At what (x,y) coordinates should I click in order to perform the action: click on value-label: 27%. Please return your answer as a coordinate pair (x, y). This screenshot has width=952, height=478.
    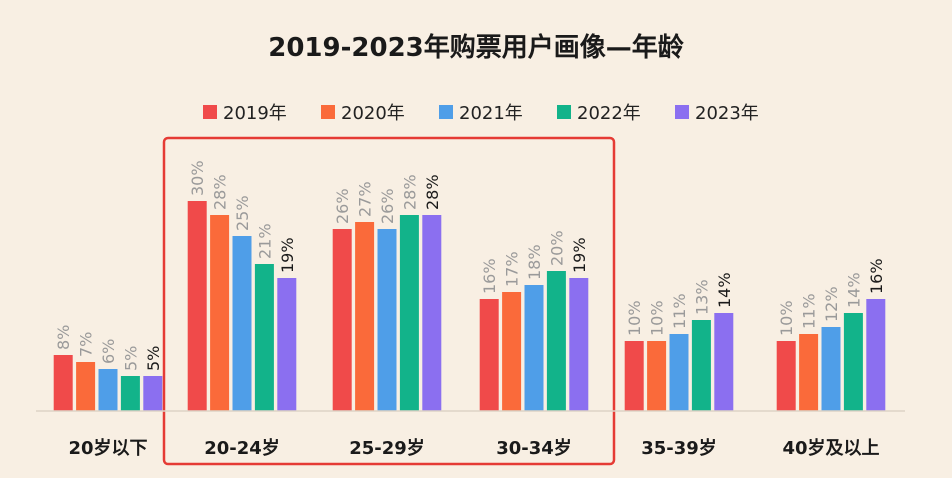
    Looking at the image, I should click on (365, 199).